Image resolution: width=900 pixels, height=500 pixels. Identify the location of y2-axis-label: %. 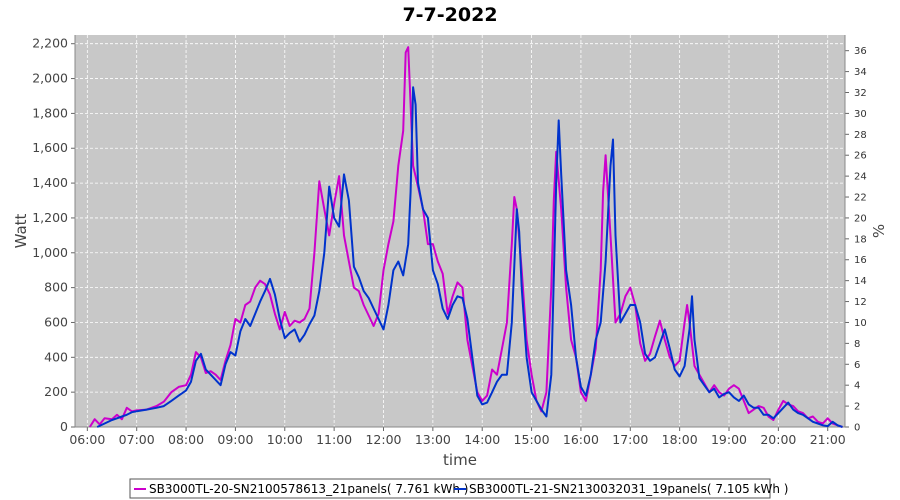
(879, 231).